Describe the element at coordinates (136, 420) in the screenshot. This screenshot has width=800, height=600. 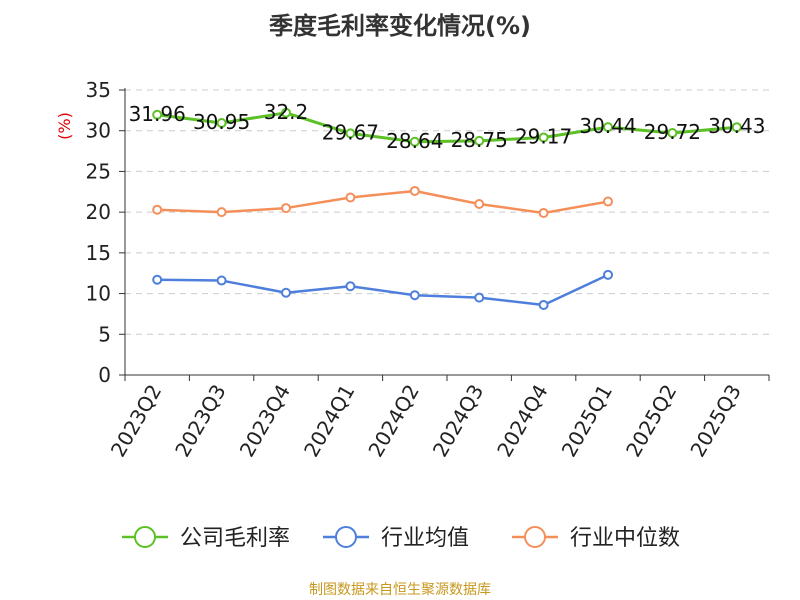
I see `x-tick-label: 2023Q2` at that location.